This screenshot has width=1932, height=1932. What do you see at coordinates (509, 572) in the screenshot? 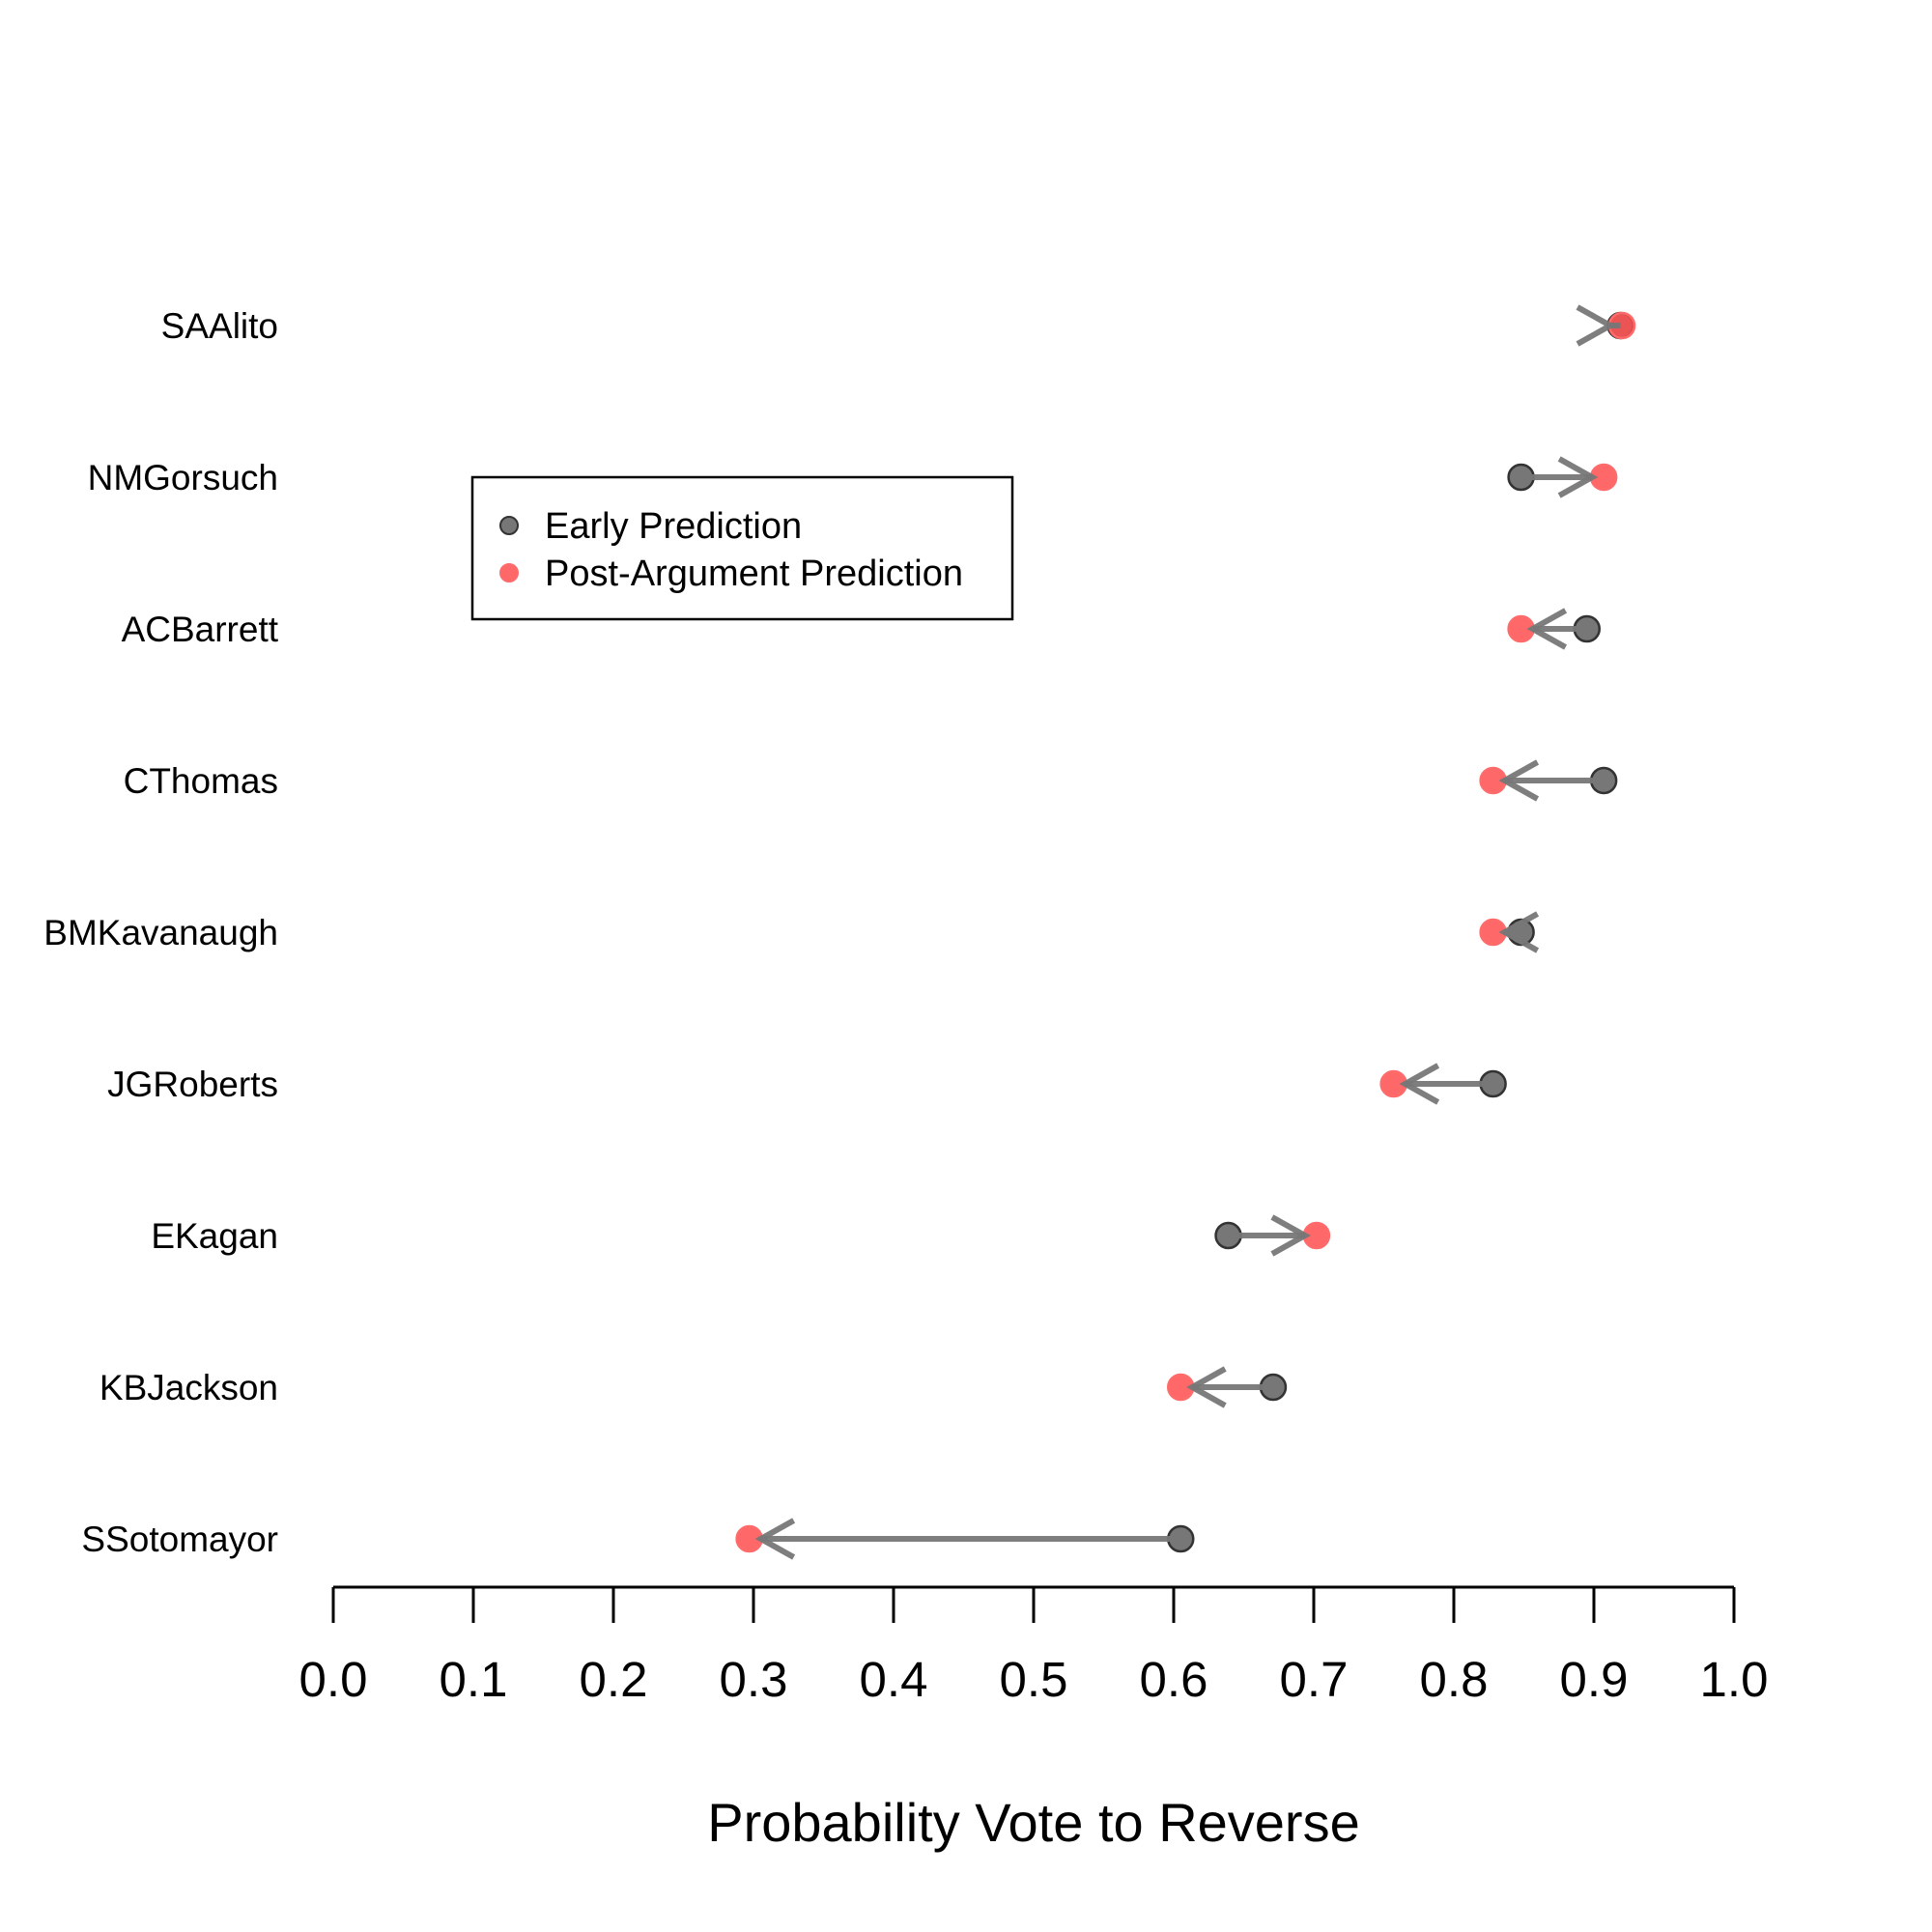
I see `legend-marker-post` at bounding box center [509, 572].